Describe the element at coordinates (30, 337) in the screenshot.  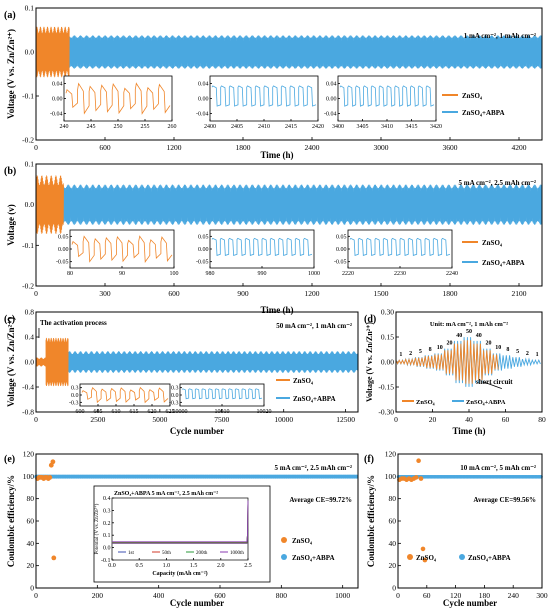
I see `y-tick-label: 0.4` at that location.